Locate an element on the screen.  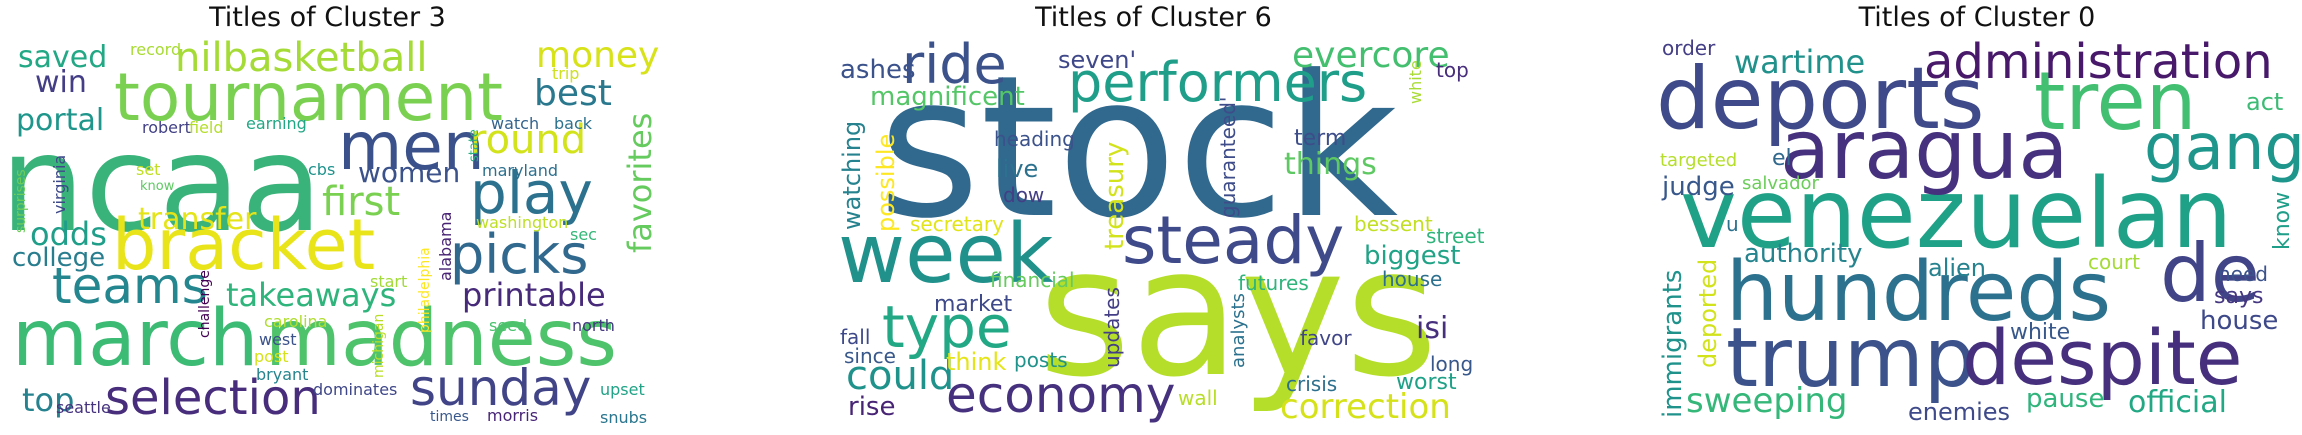
cloud-word: west is located at coordinates (278, 339).